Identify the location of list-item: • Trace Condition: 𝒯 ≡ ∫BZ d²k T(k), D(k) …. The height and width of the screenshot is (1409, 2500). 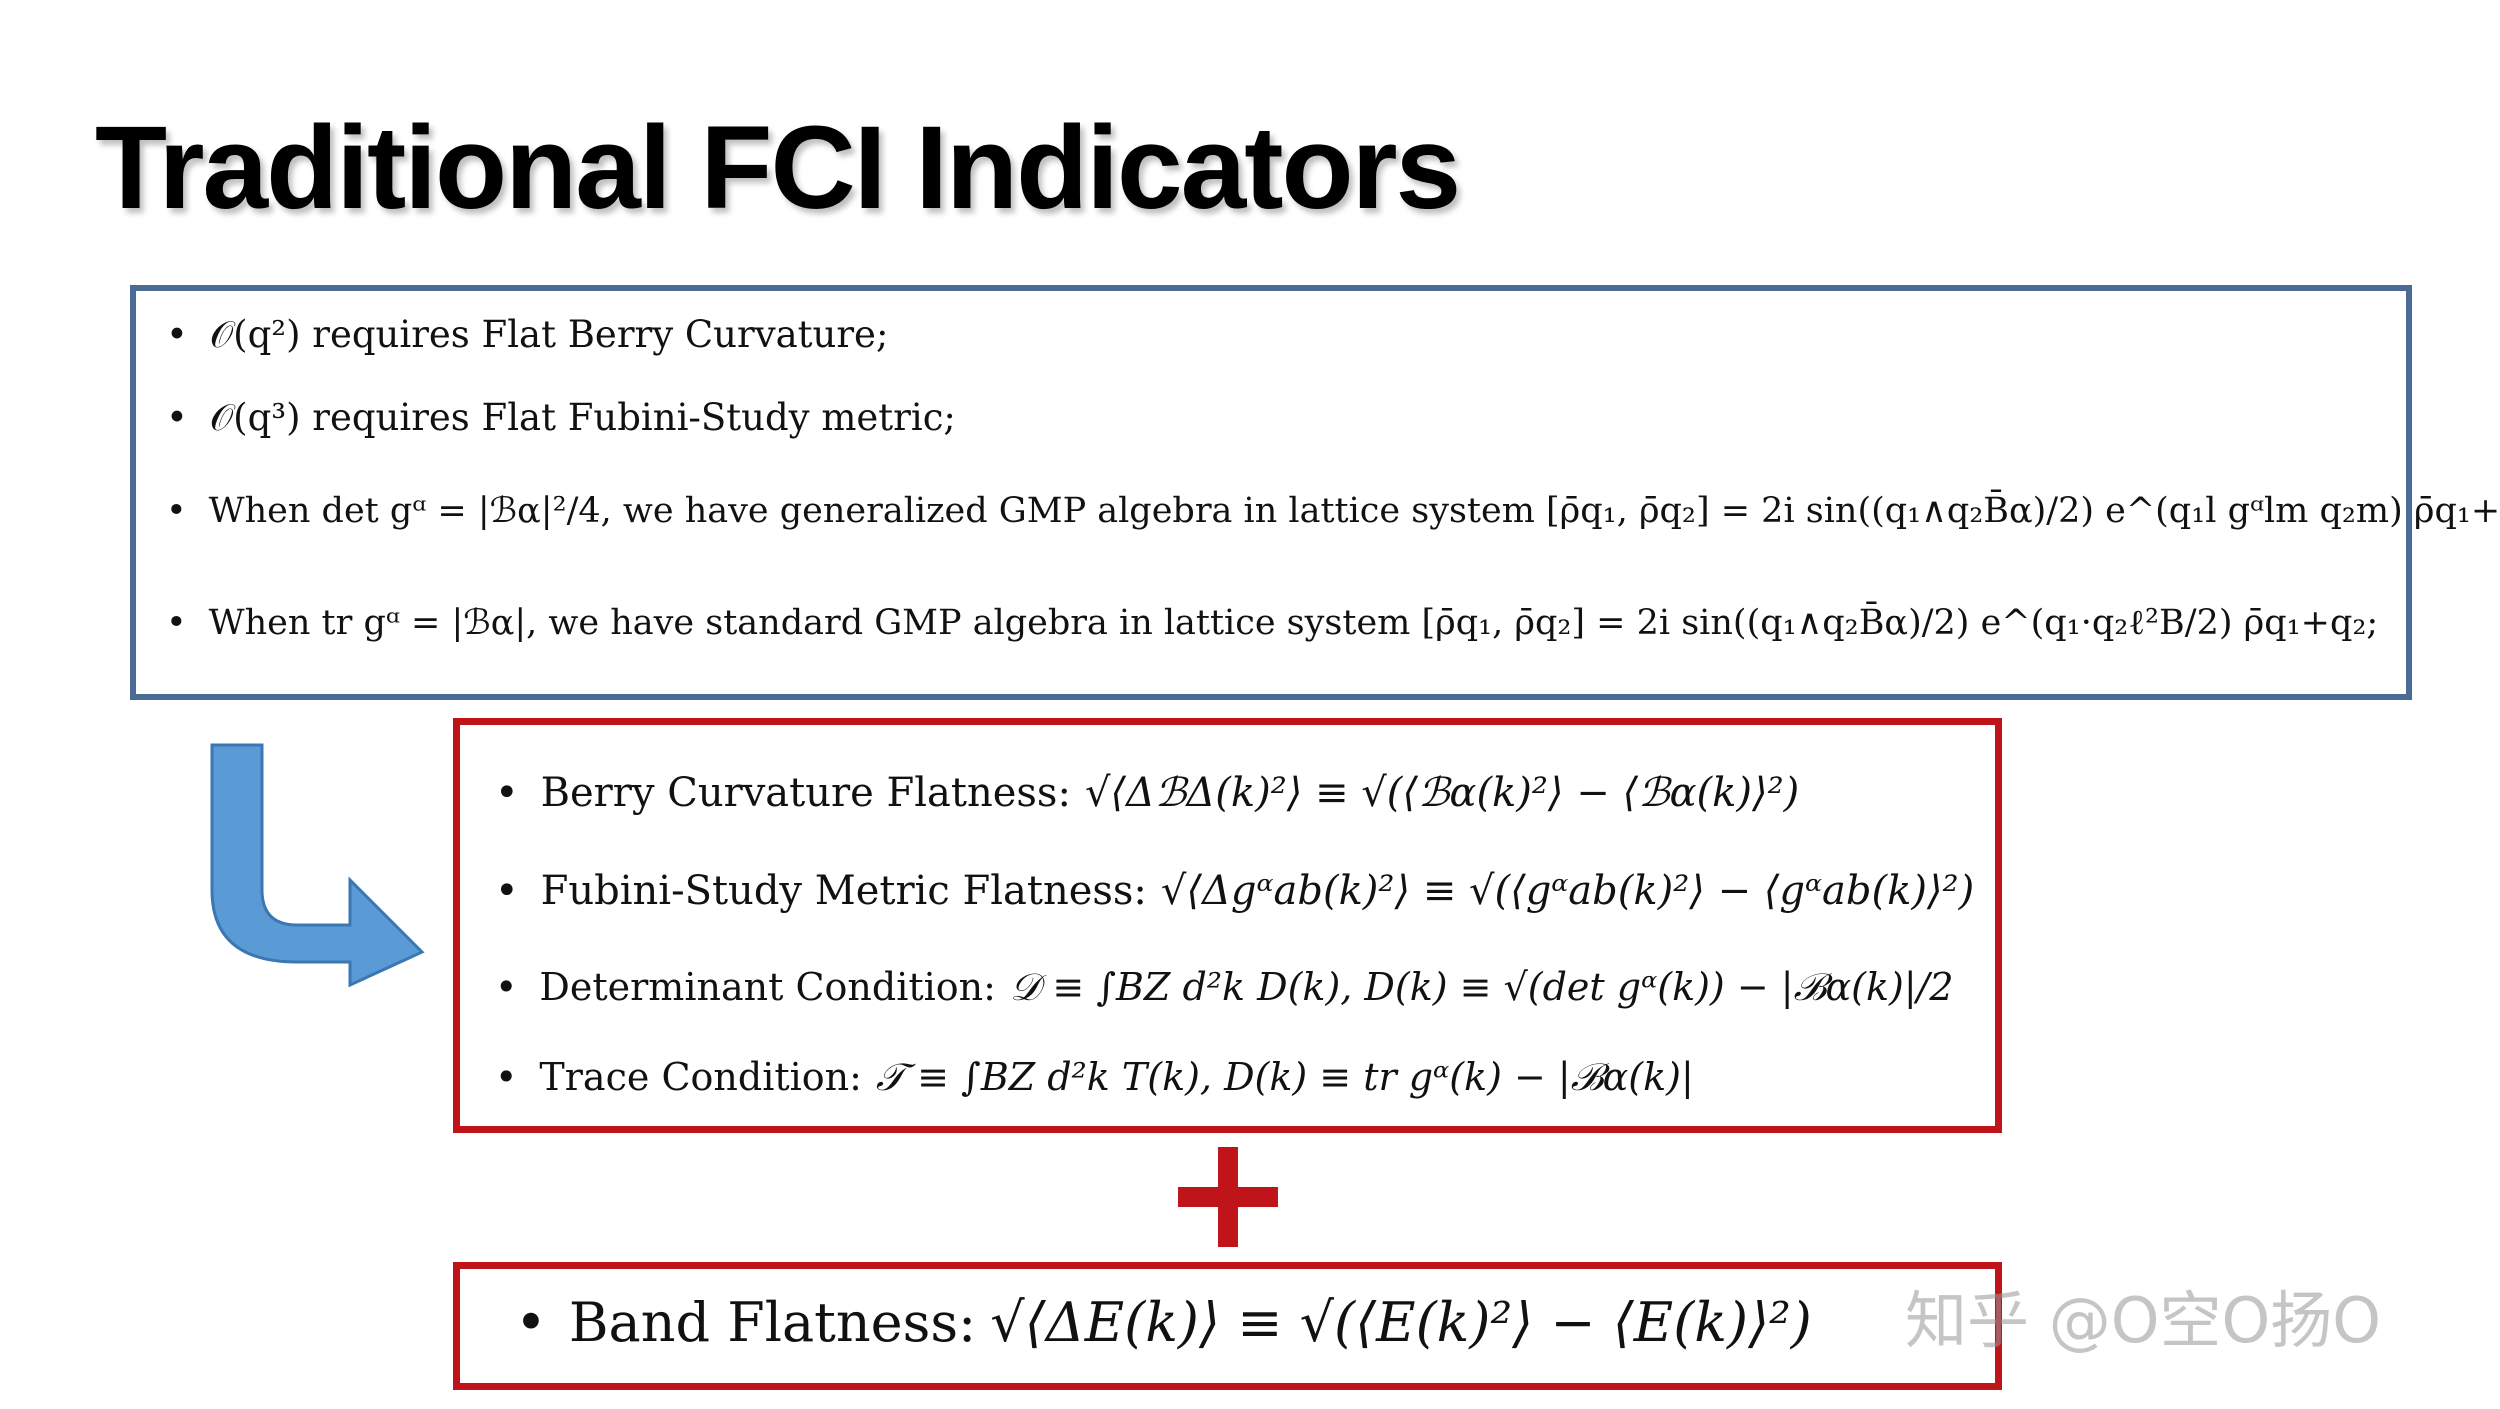
(1094, 1077).